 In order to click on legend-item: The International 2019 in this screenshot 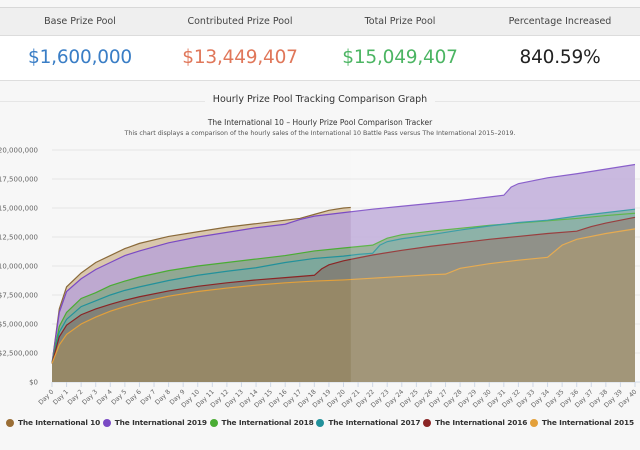, I will do `click(154, 422)`.